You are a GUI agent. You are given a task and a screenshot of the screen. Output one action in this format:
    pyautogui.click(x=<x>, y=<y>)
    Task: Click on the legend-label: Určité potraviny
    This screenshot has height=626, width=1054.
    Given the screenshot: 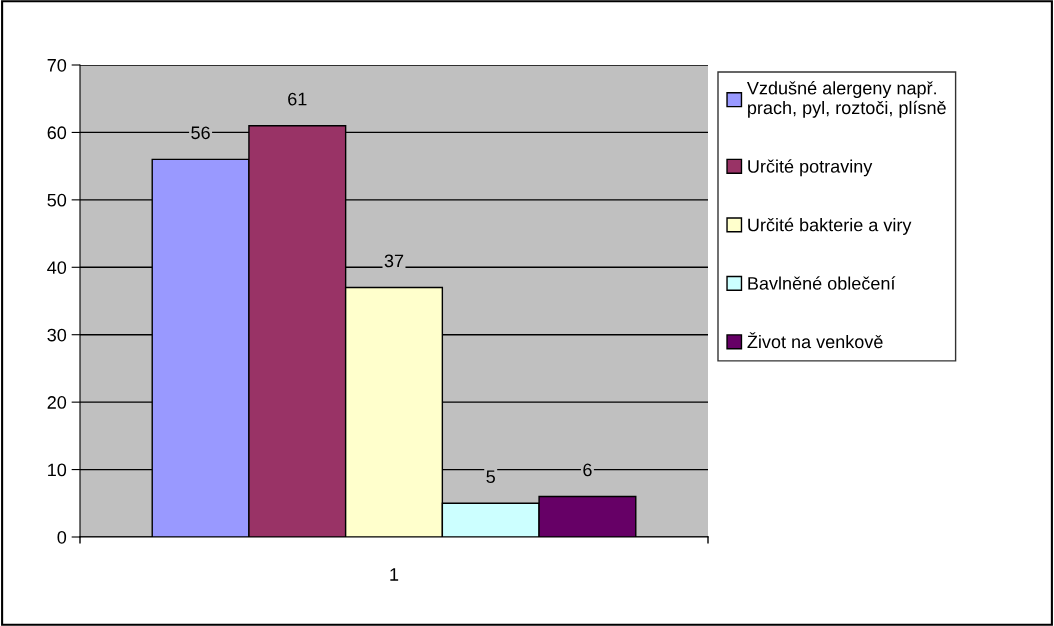 What is the action you would take?
    pyautogui.click(x=810, y=168)
    